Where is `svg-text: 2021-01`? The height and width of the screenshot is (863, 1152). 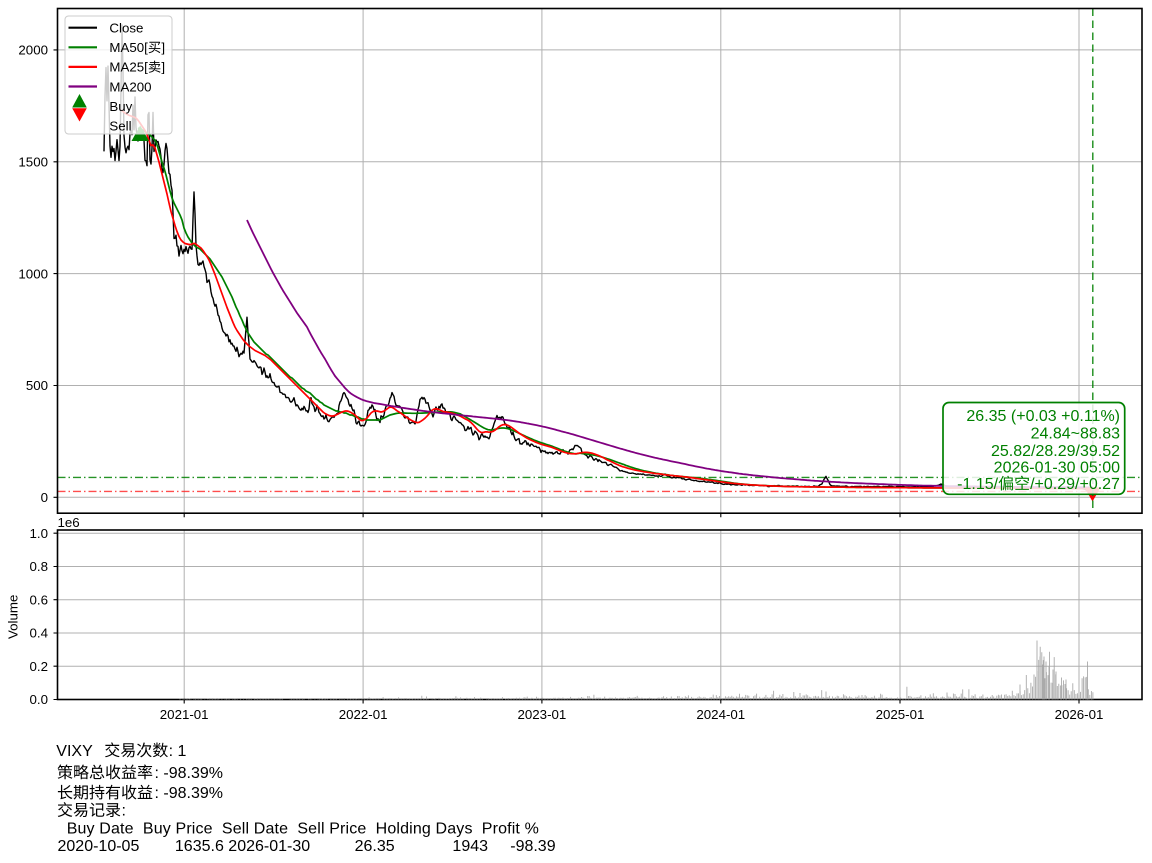 svg-text: 2021-01 is located at coordinates (184, 714).